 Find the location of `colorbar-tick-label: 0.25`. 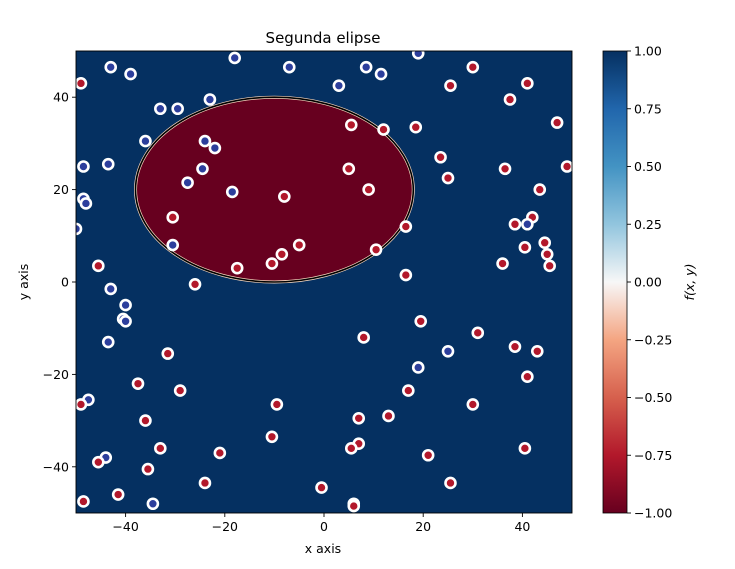

colorbar-tick-label: 0.25 is located at coordinates (648, 224).